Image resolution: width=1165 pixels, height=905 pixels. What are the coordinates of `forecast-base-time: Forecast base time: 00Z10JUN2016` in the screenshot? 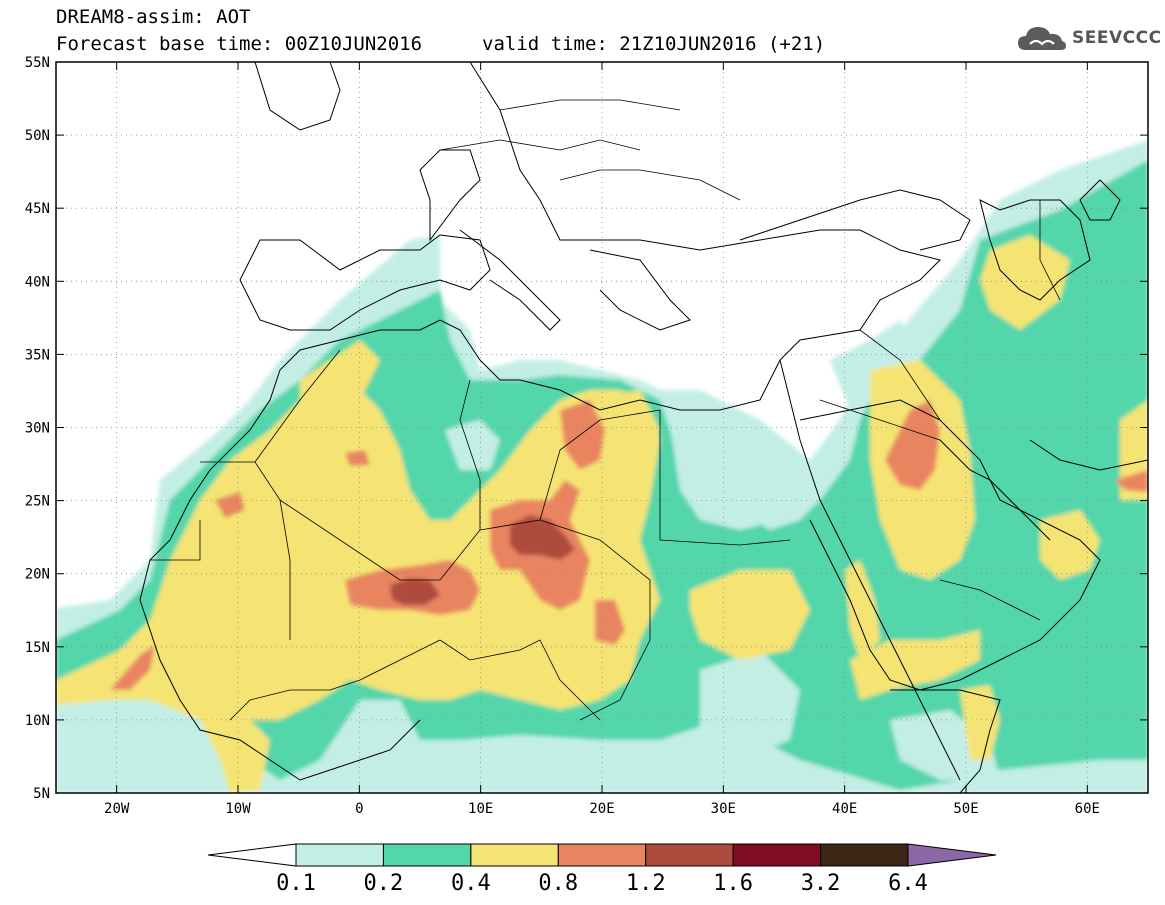 It's located at (239, 44).